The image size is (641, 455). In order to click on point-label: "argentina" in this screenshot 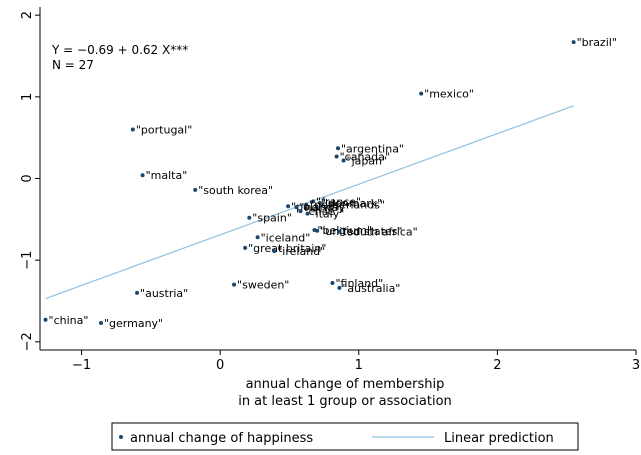, I will do `click(372, 148)`.